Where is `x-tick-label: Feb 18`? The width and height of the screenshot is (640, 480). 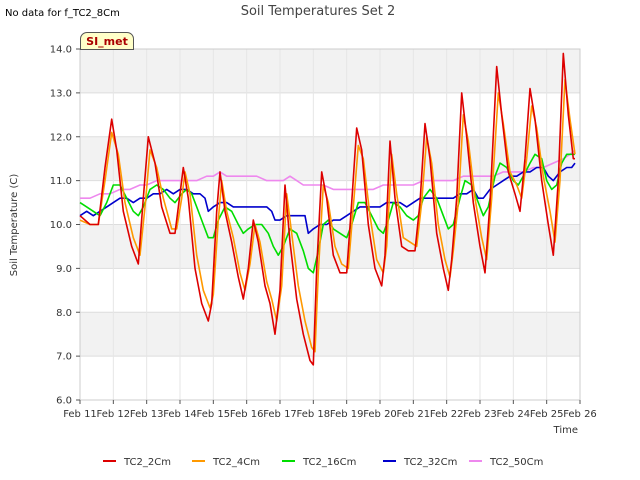 x-tick-label: Feb 18 is located at coordinates (314, 414).